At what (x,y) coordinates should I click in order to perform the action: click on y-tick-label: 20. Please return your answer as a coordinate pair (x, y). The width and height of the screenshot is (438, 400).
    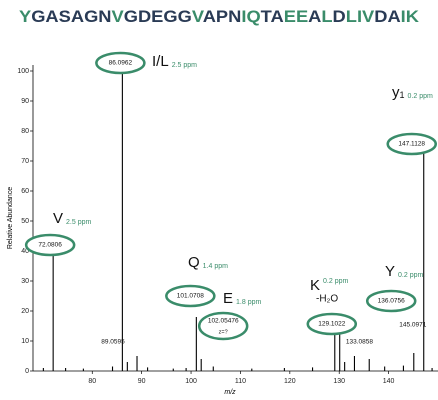
    Looking at the image, I should click on (25, 311).